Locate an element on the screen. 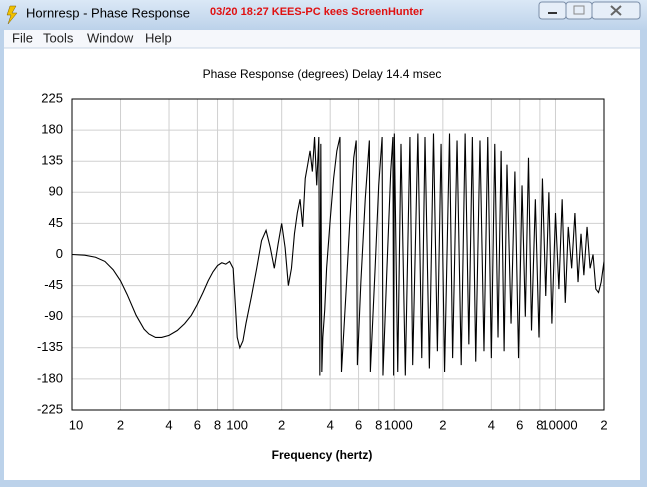 The height and width of the screenshot is (487, 647). maximize-icon is located at coordinates (579, 10).